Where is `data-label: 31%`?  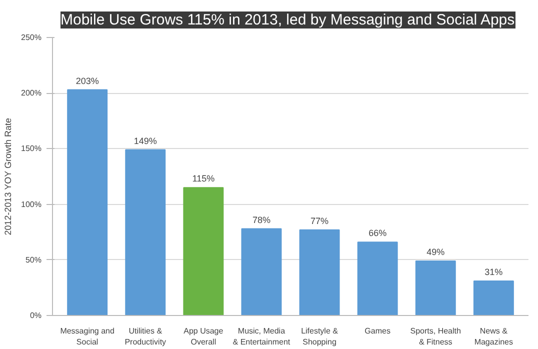 data-label: 31% is located at coordinates (493, 272).